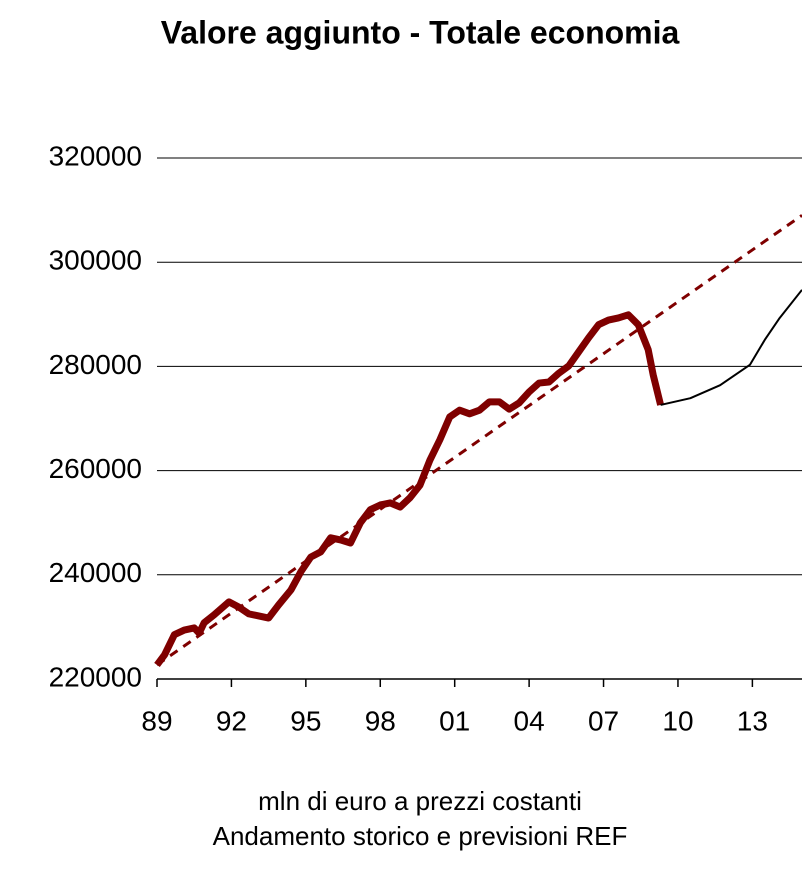 The width and height of the screenshot is (802, 869). What do you see at coordinates (95, 572) in the screenshot?
I see `y-tick-label: 240000` at bounding box center [95, 572].